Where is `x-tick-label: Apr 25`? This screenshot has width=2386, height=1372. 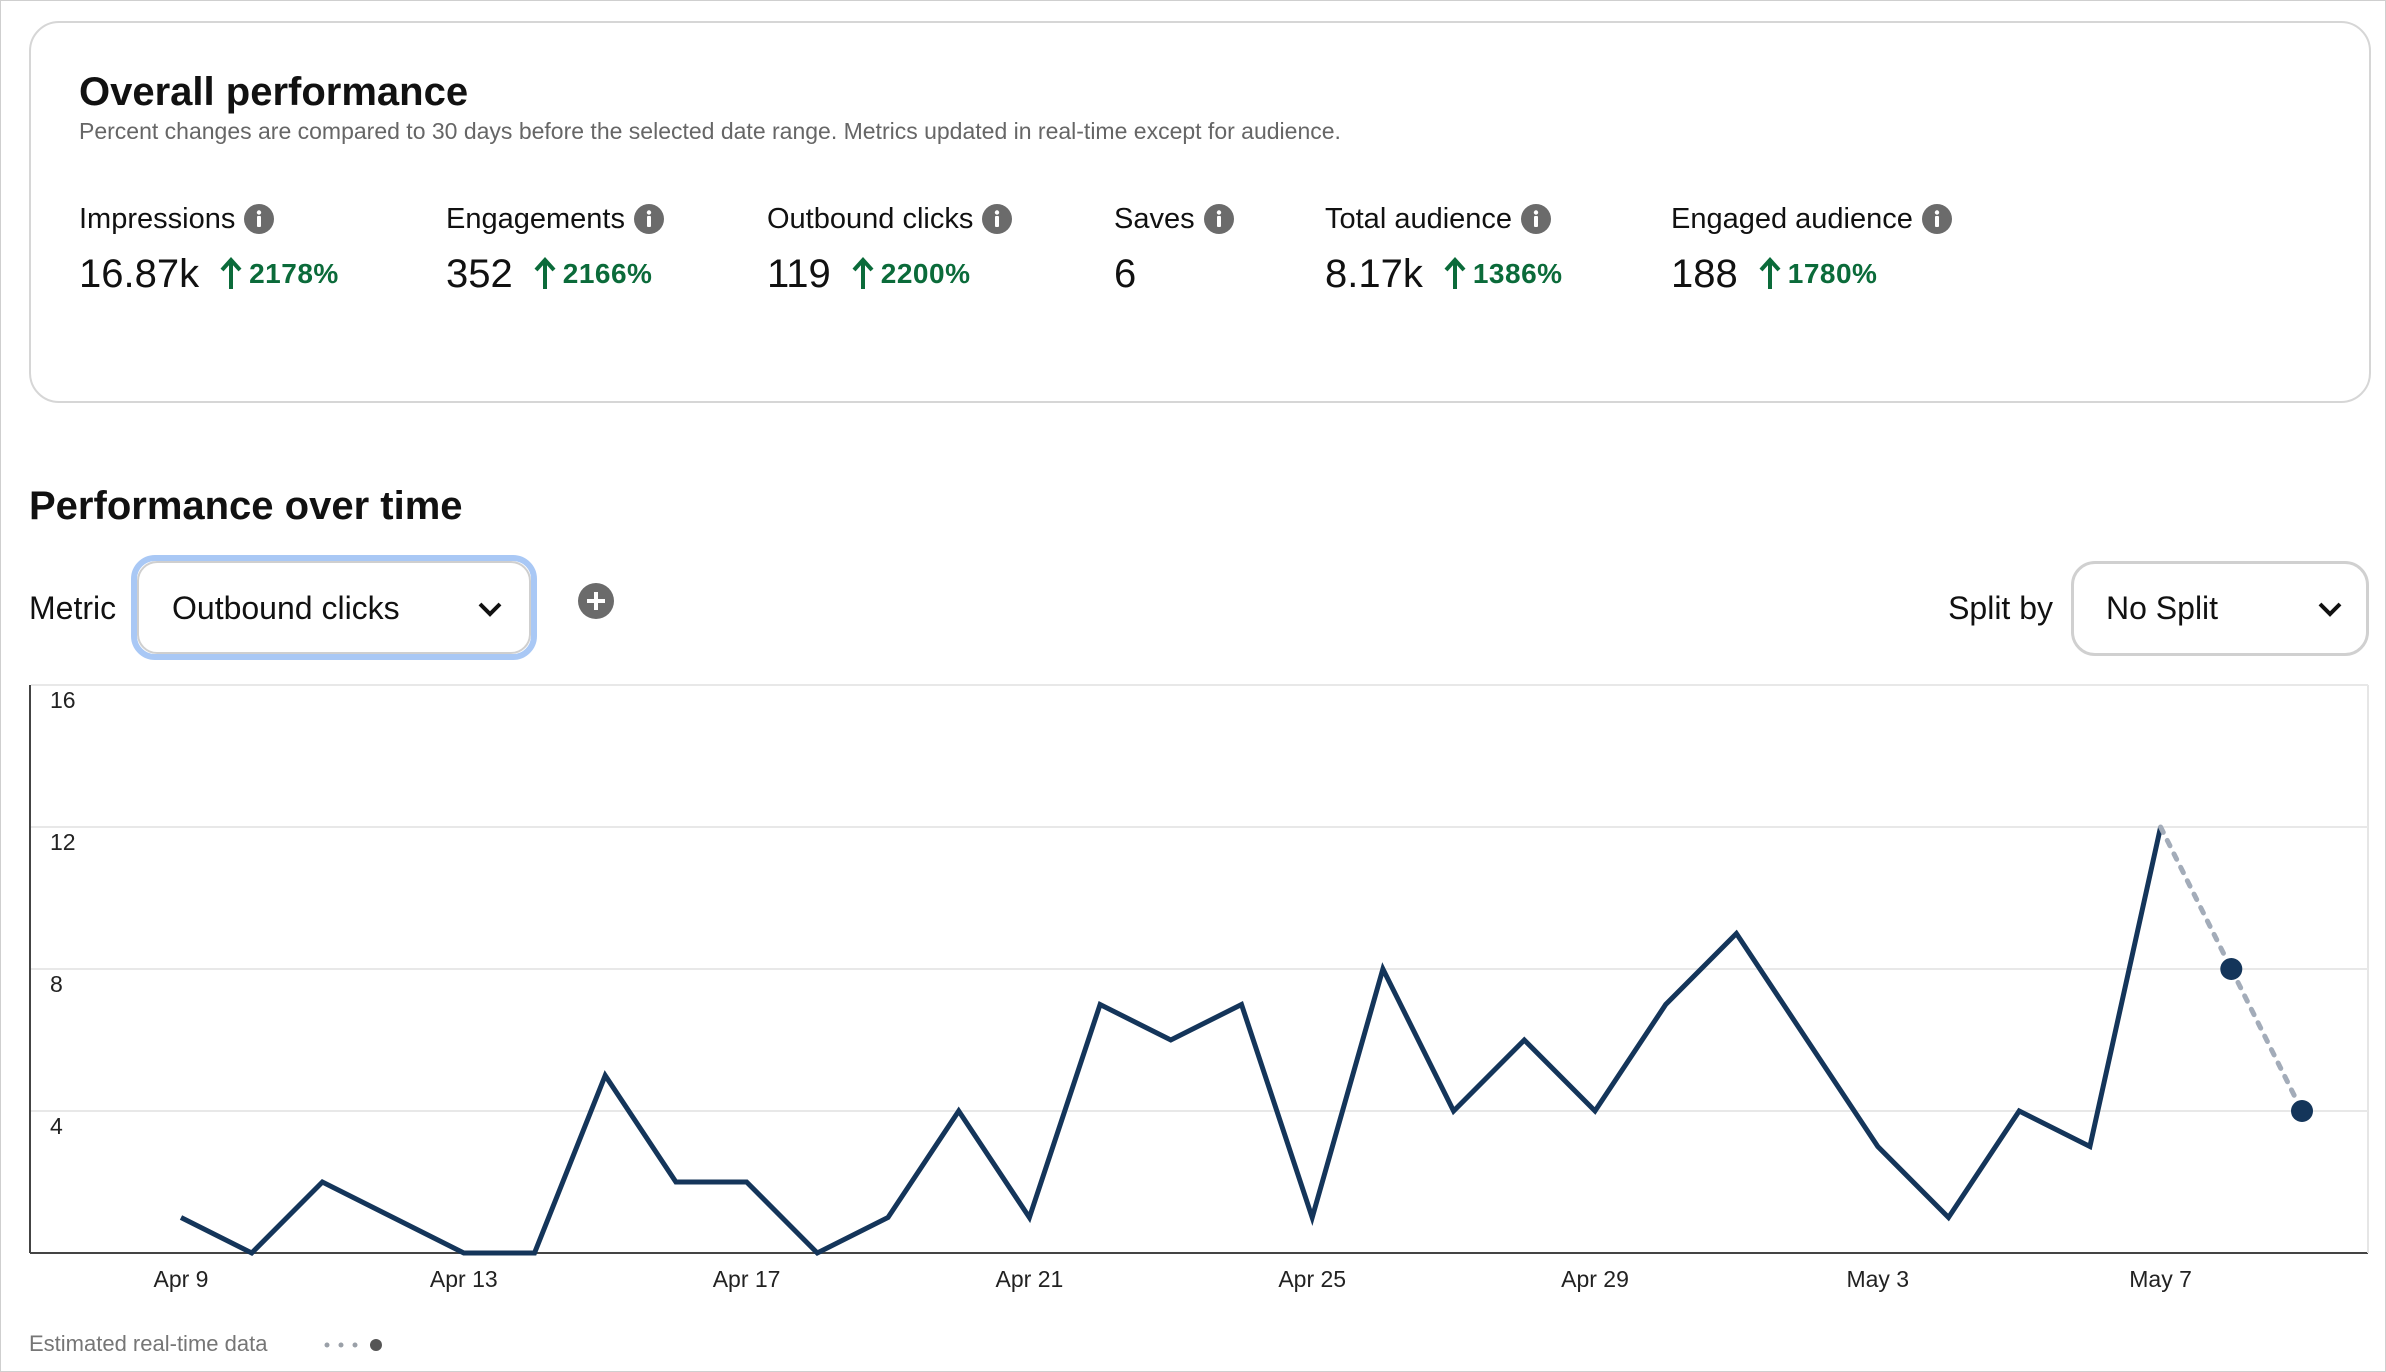
x-tick-label: Apr 25 is located at coordinates (1312, 1279).